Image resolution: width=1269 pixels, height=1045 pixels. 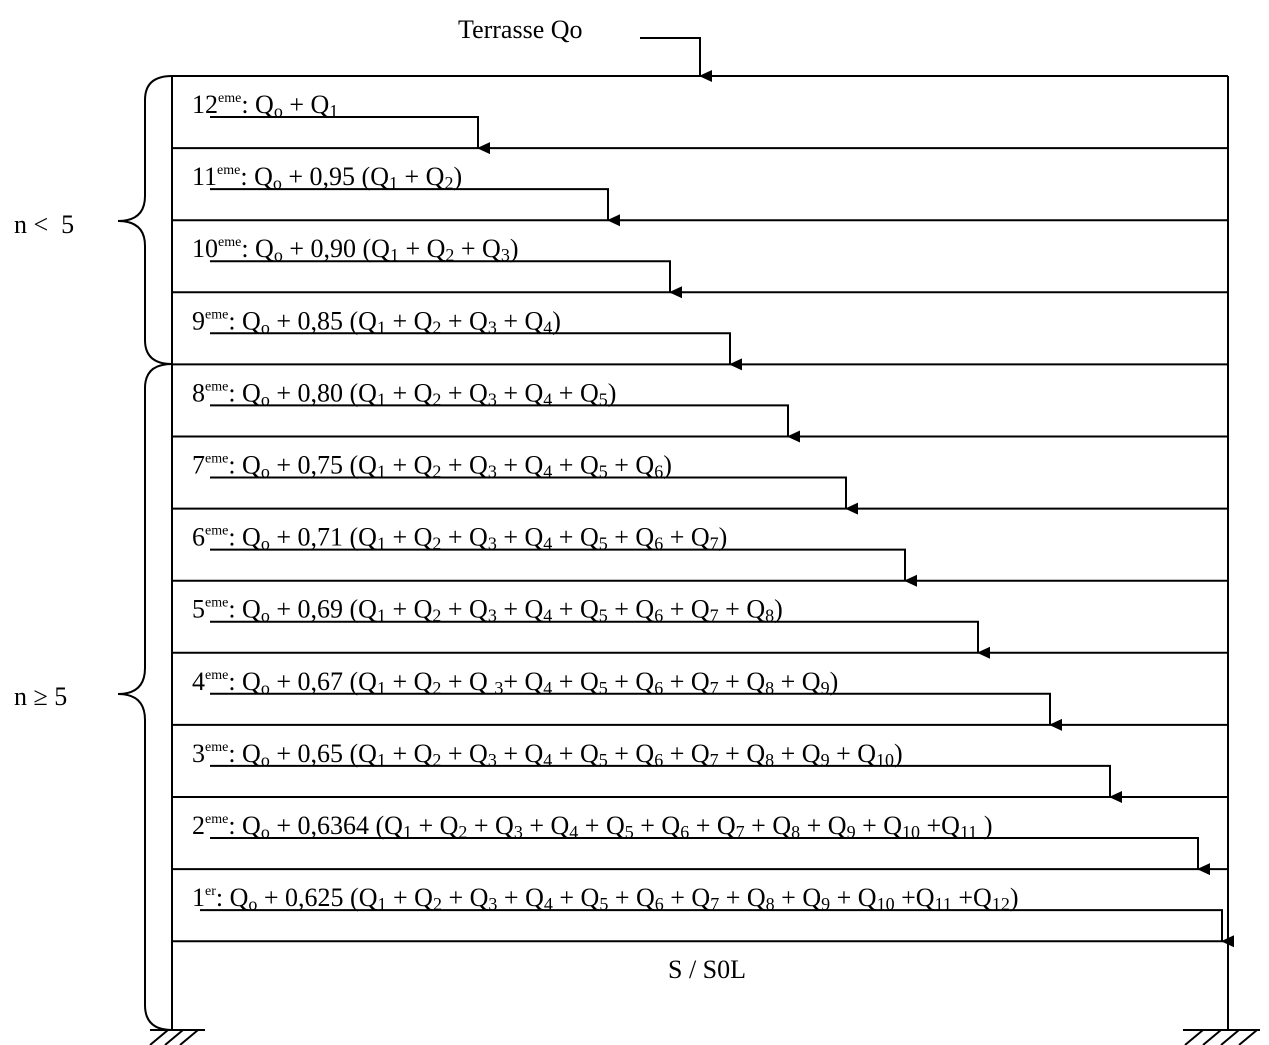 What do you see at coordinates (336, 825) in the screenshot?
I see `formula-text: + 0,6364 (Q` at bounding box center [336, 825].